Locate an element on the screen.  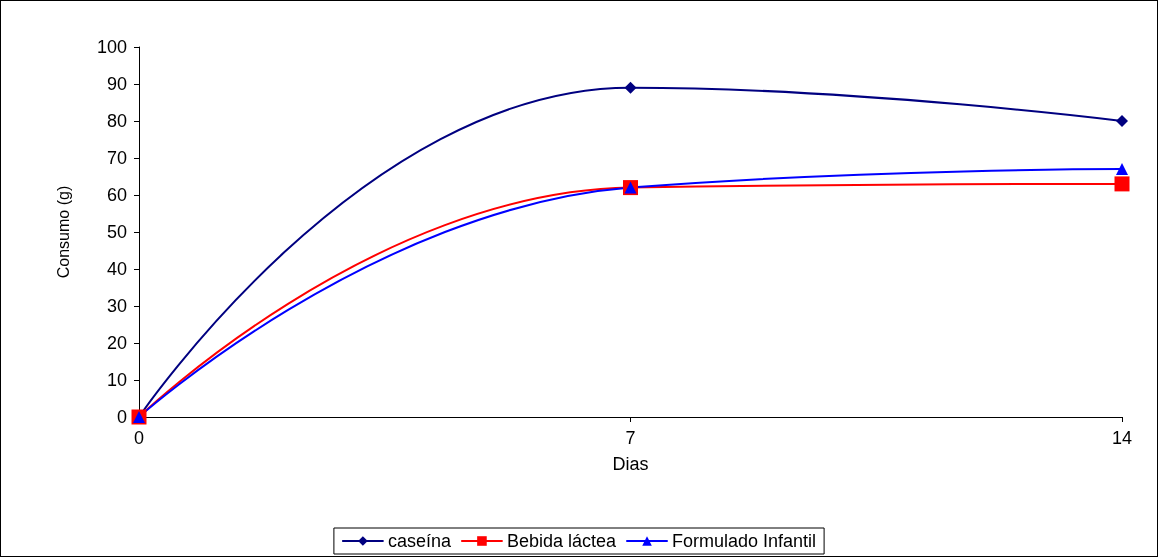
y-tick-label: 90 is located at coordinates (116, 84).